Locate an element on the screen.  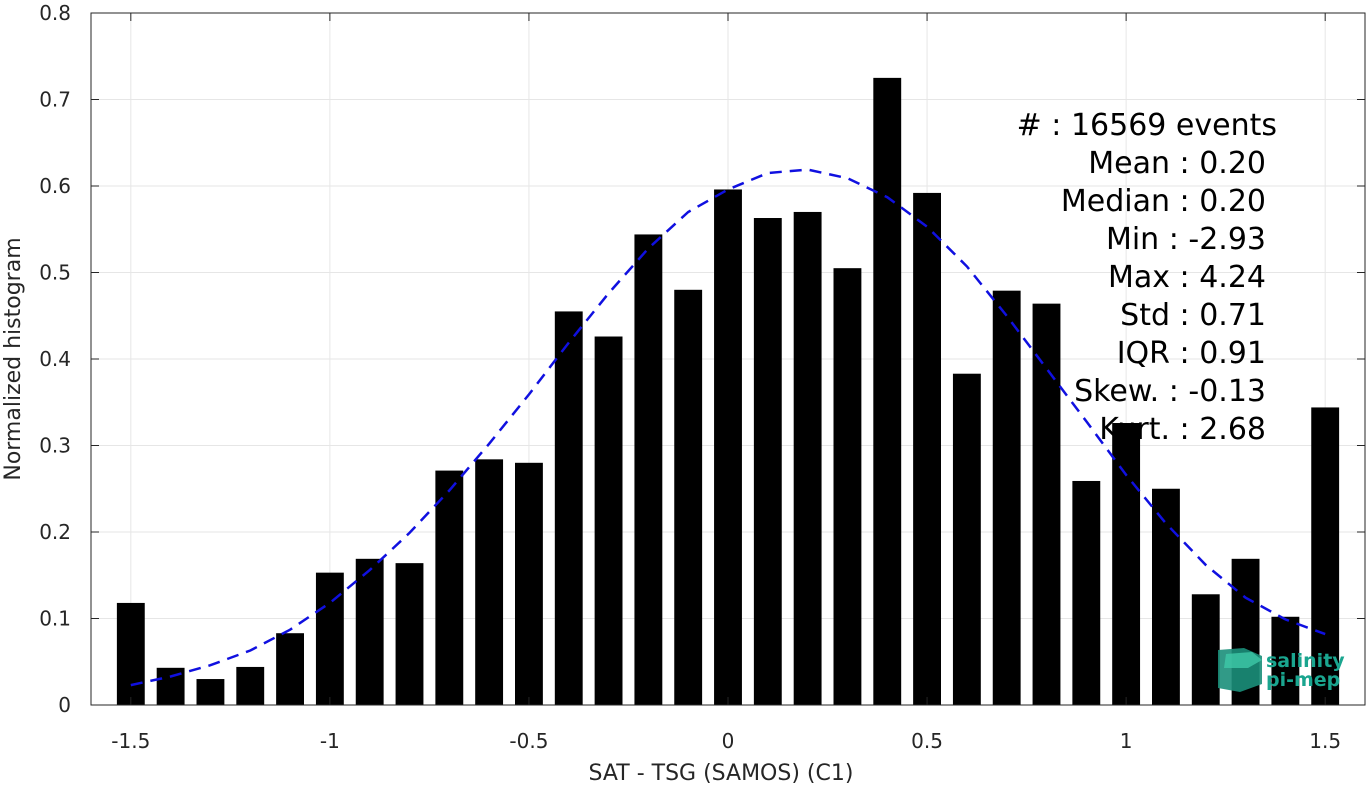
stat-line: Std : 0.71 is located at coordinates (1193, 315).